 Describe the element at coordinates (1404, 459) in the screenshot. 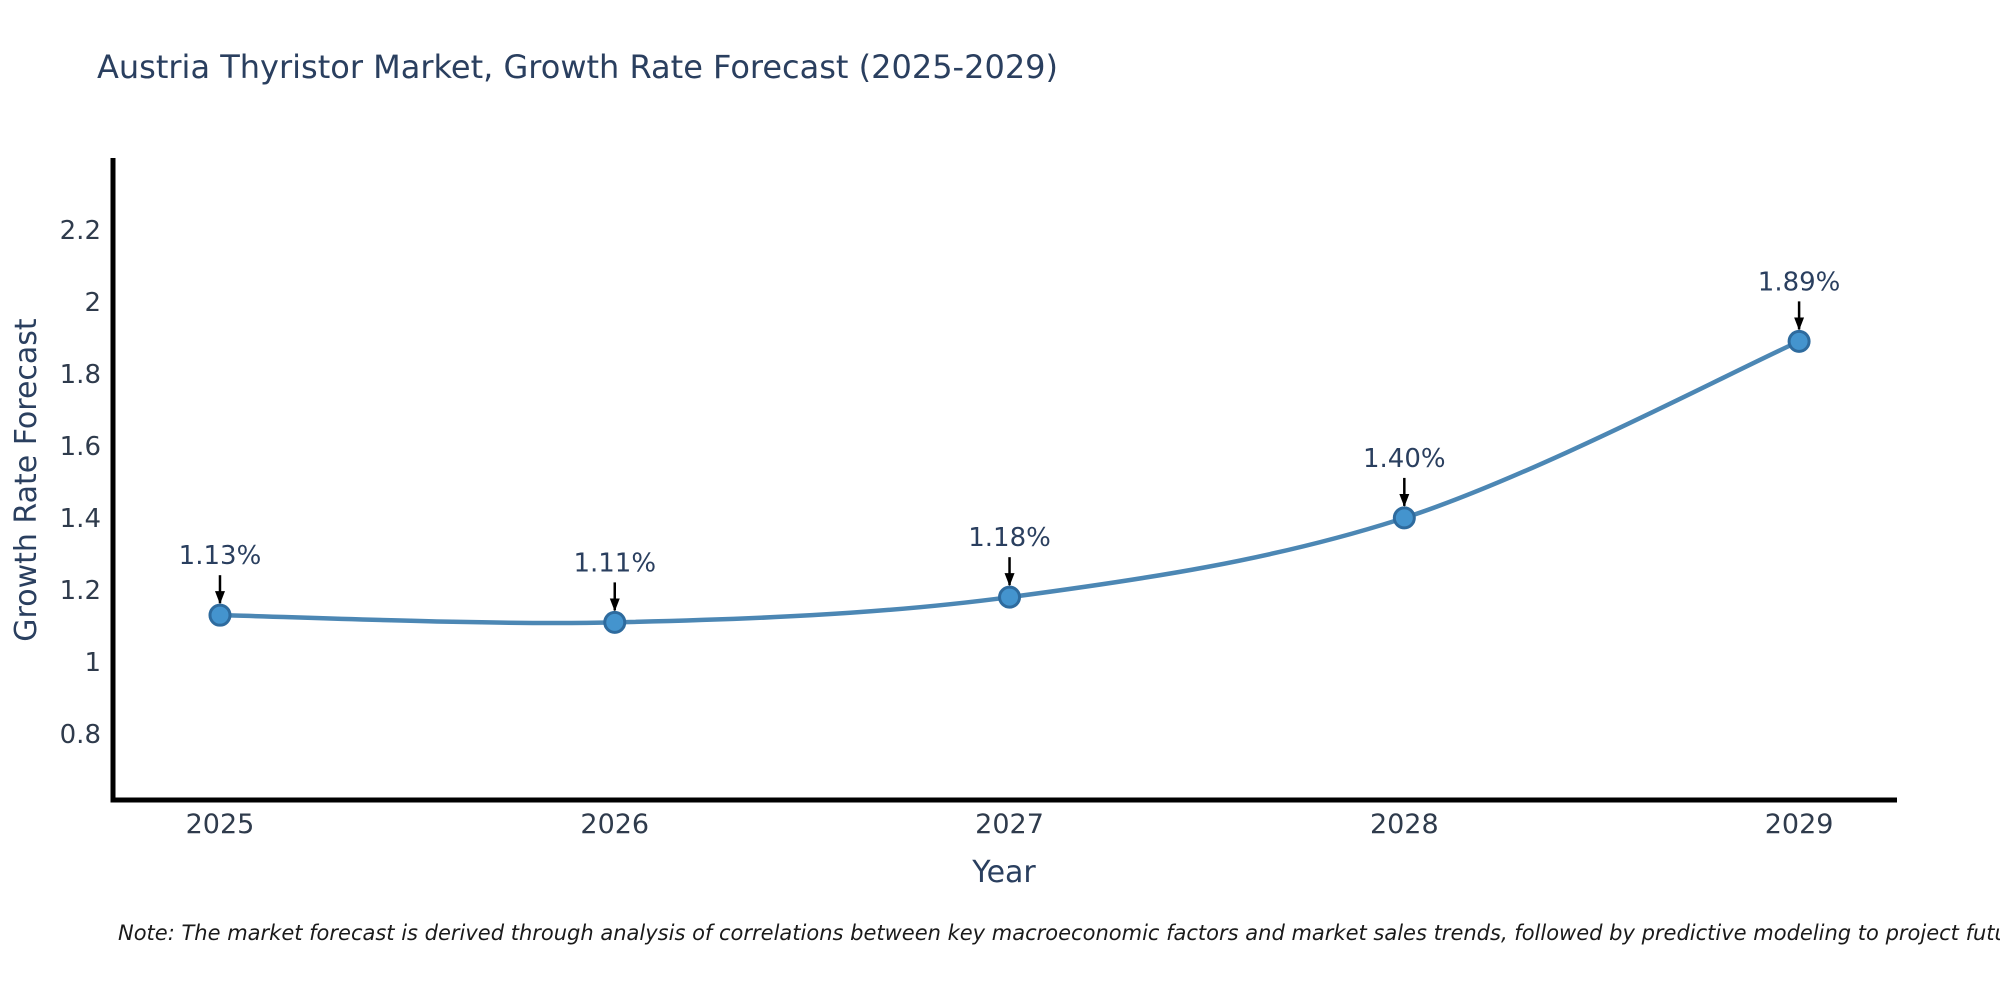

I see `data-point-label: 1.40%` at that location.